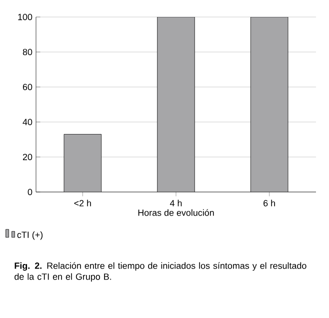 This screenshot has height=318, width=329. What do you see at coordinates (27, 122) in the screenshot?
I see `y-tick-label: 40` at bounding box center [27, 122].